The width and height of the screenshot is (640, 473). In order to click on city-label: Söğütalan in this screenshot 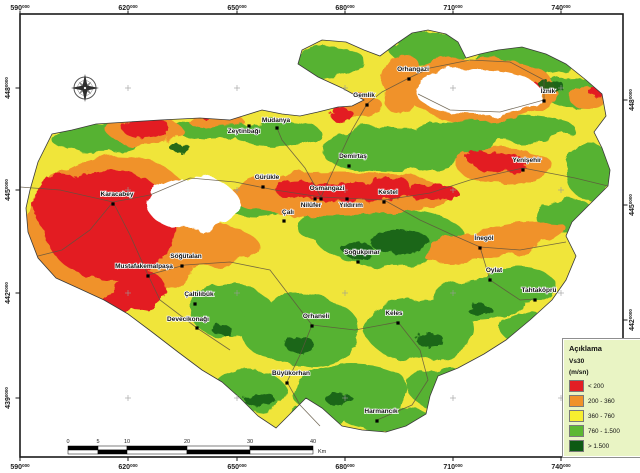, I will do `click(185, 256)`.